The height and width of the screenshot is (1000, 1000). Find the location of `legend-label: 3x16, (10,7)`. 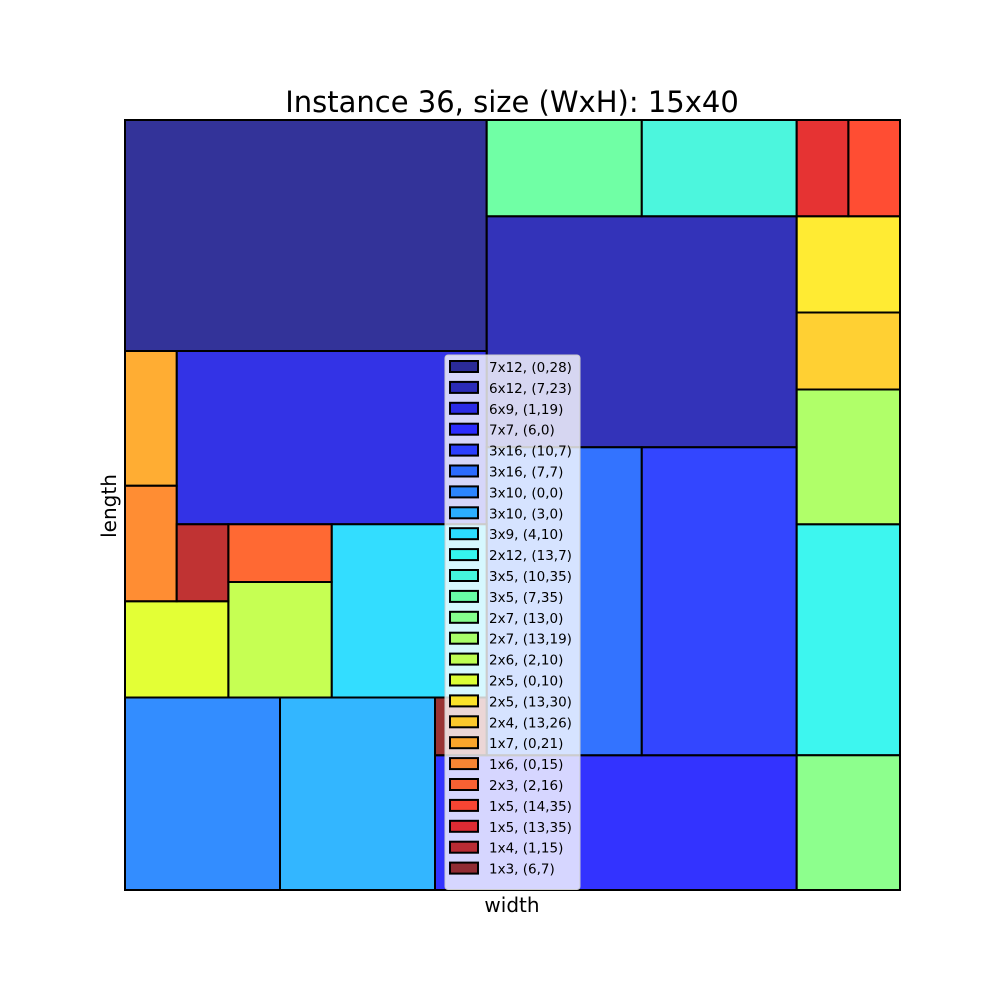

legend-label: 3x16, (10,7) is located at coordinates (530, 452).